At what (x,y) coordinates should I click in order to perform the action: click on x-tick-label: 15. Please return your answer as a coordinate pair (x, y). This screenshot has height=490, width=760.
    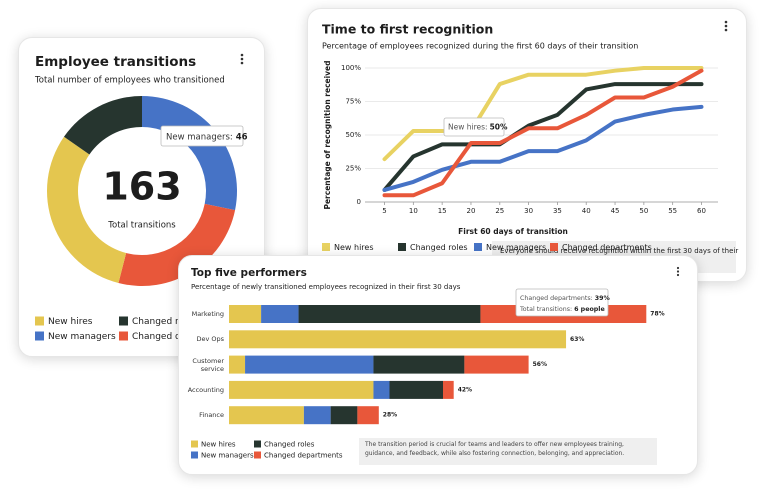
    Looking at the image, I should click on (442, 211).